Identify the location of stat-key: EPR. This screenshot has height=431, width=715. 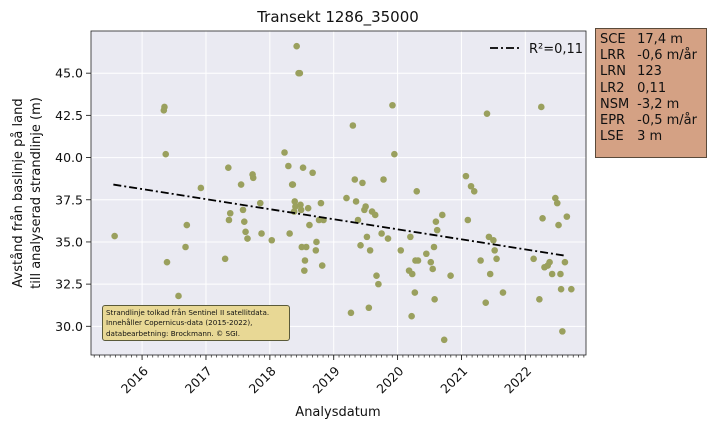
(613, 121).